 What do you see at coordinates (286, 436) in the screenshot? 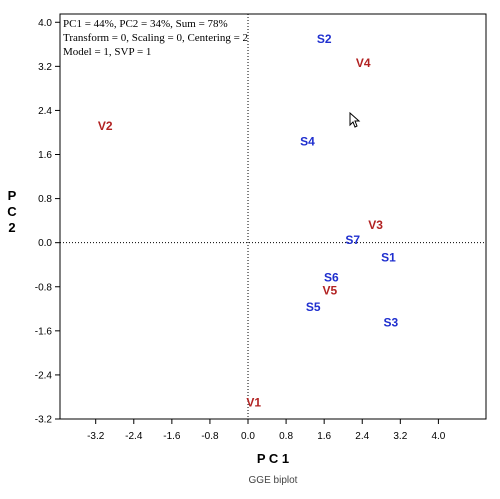
I see `x-tick-label: 0.8` at bounding box center [286, 436].